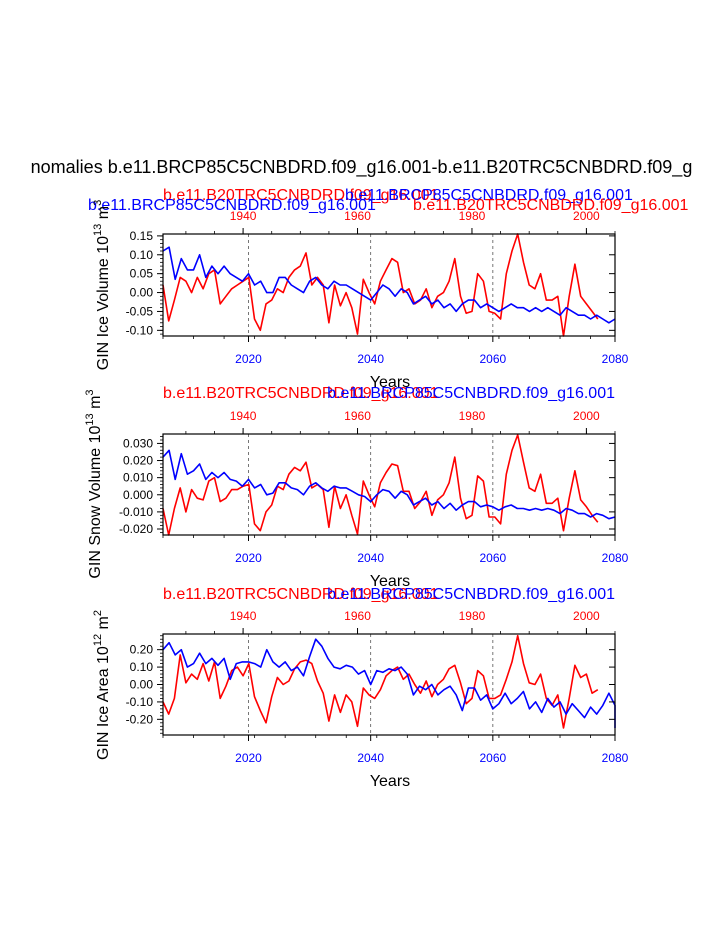 This screenshot has height=935, width=723. I want to click on y-axis-label: GIN Ice Volume 1013 m3, so click(102, 285).